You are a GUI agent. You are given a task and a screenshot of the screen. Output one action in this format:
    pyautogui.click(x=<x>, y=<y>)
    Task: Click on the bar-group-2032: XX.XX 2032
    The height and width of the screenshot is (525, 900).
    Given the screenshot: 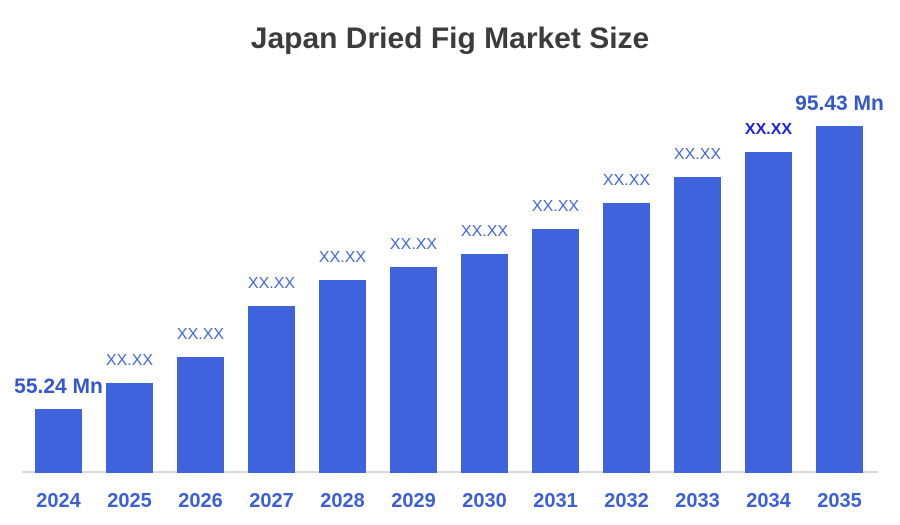 What is the action you would take?
    pyautogui.click(x=626, y=342)
    